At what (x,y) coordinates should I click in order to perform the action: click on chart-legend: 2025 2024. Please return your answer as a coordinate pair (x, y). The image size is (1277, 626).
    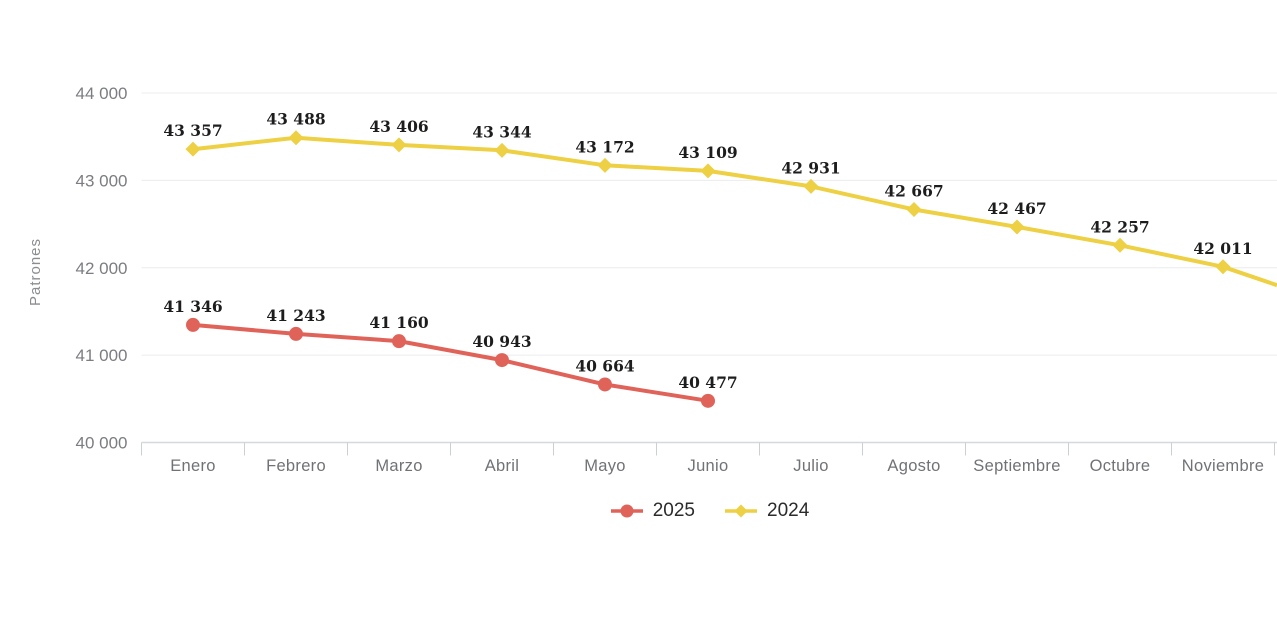
    Looking at the image, I should click on (709, 511).